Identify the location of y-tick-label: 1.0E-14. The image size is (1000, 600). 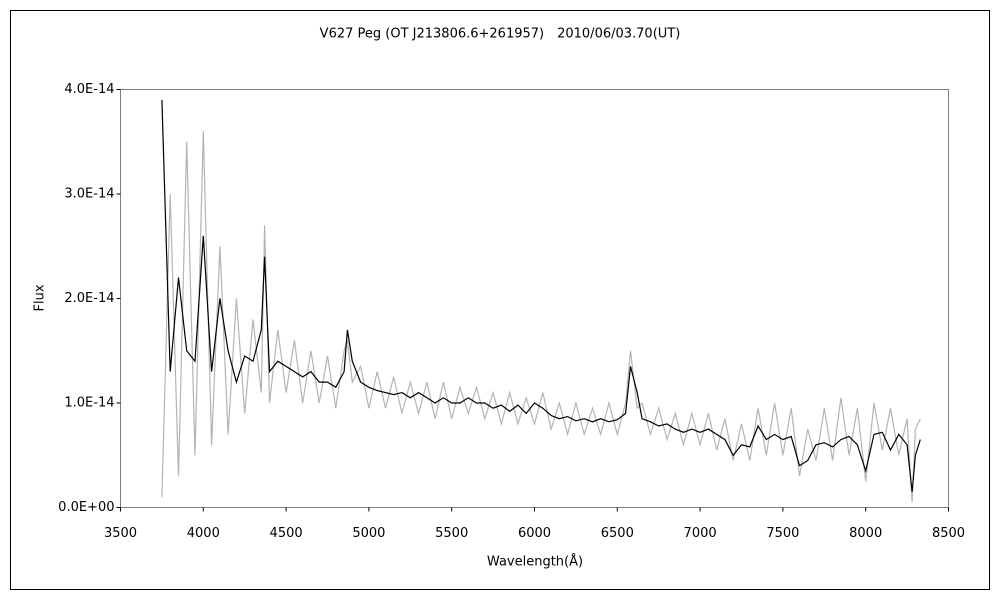
(89, 403).